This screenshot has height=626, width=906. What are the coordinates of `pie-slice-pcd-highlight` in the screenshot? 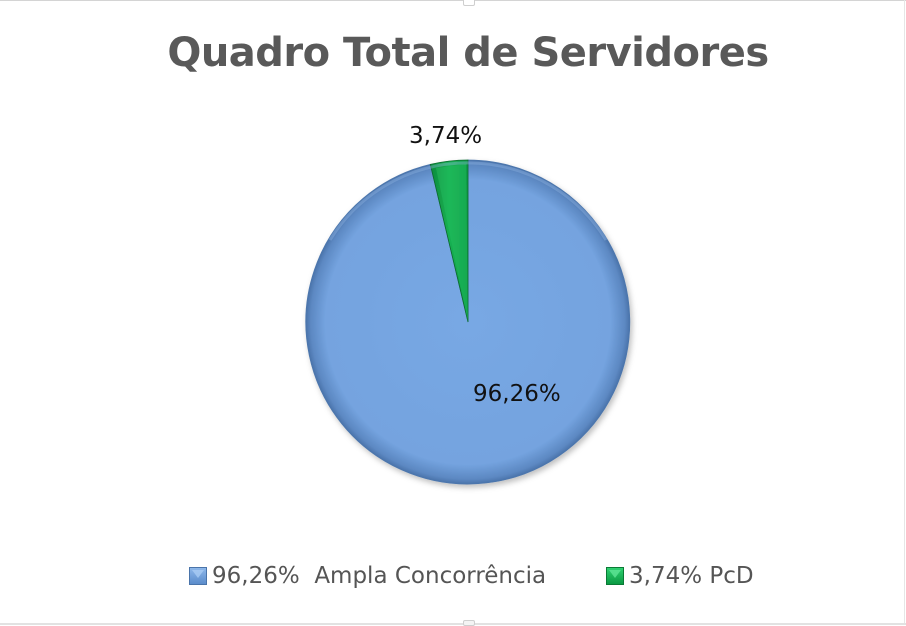 It's located at (452, 243).